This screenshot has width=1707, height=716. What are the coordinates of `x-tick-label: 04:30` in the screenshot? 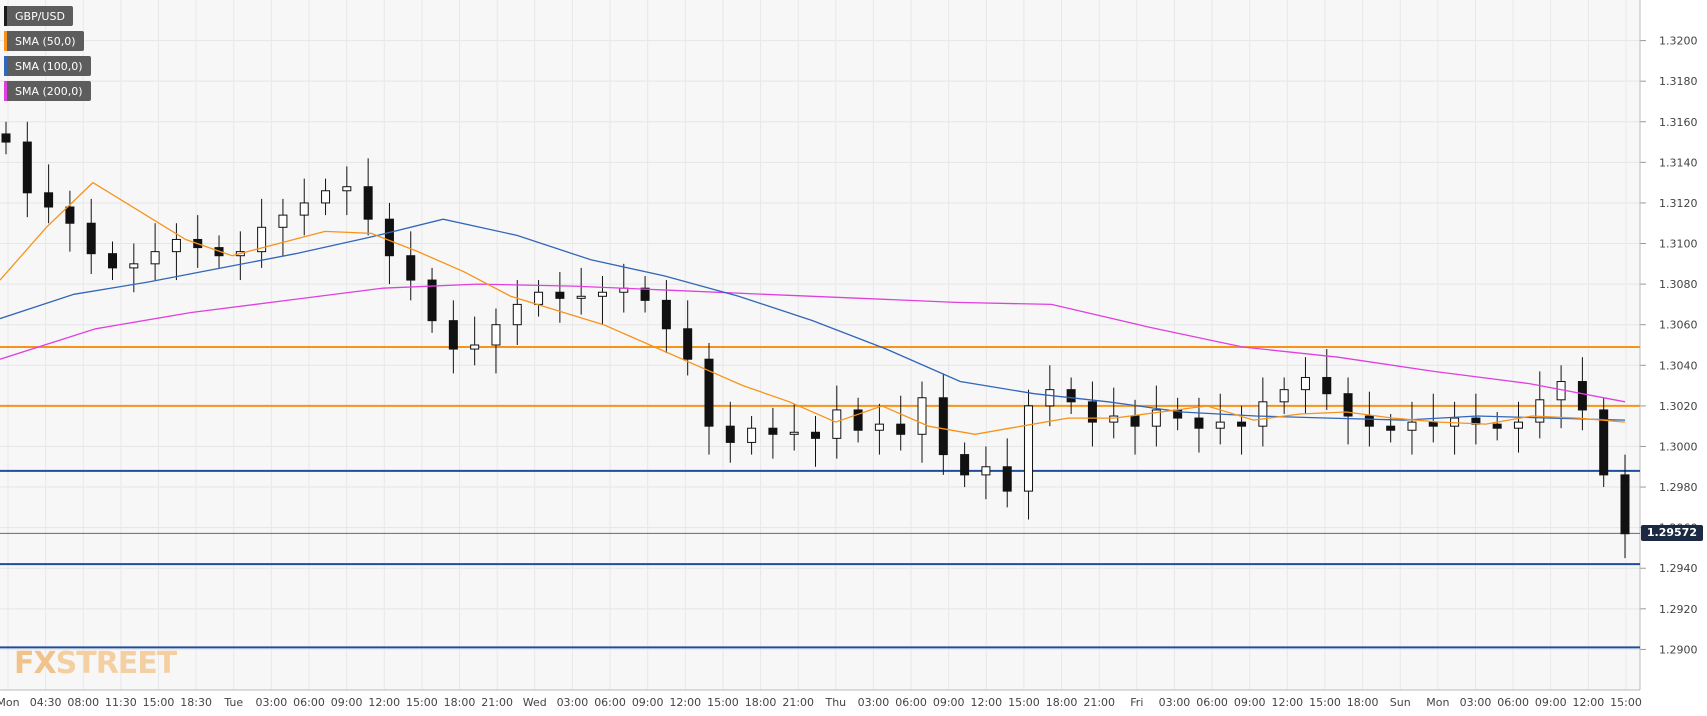 It's located at (46, 702).